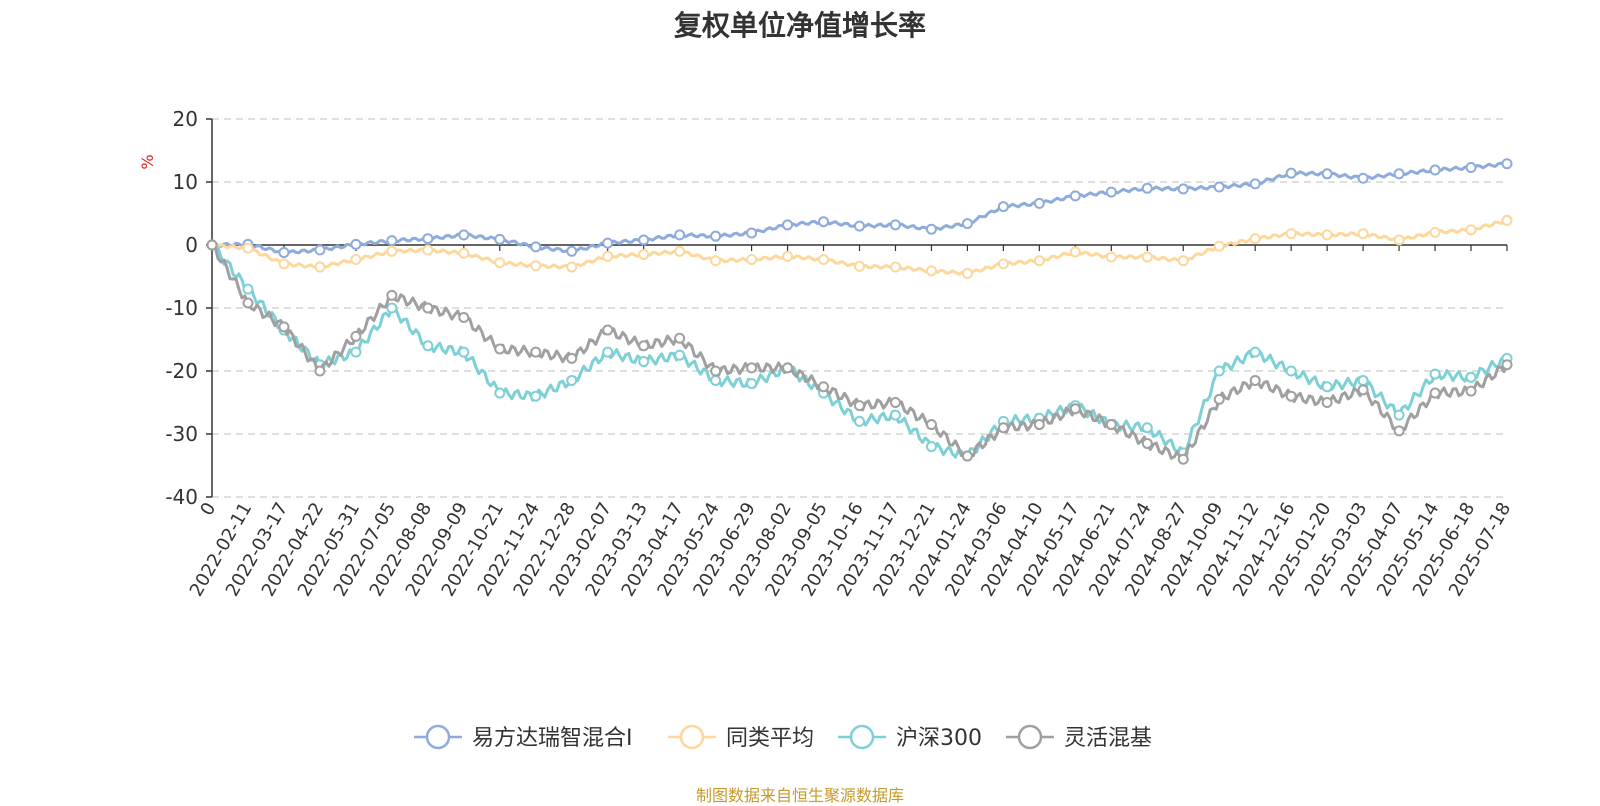 The image size is (1600, 806). Describe the element at coordinates (185, 182) in the screenshot. I see `y-tick-label: 10` at that location.